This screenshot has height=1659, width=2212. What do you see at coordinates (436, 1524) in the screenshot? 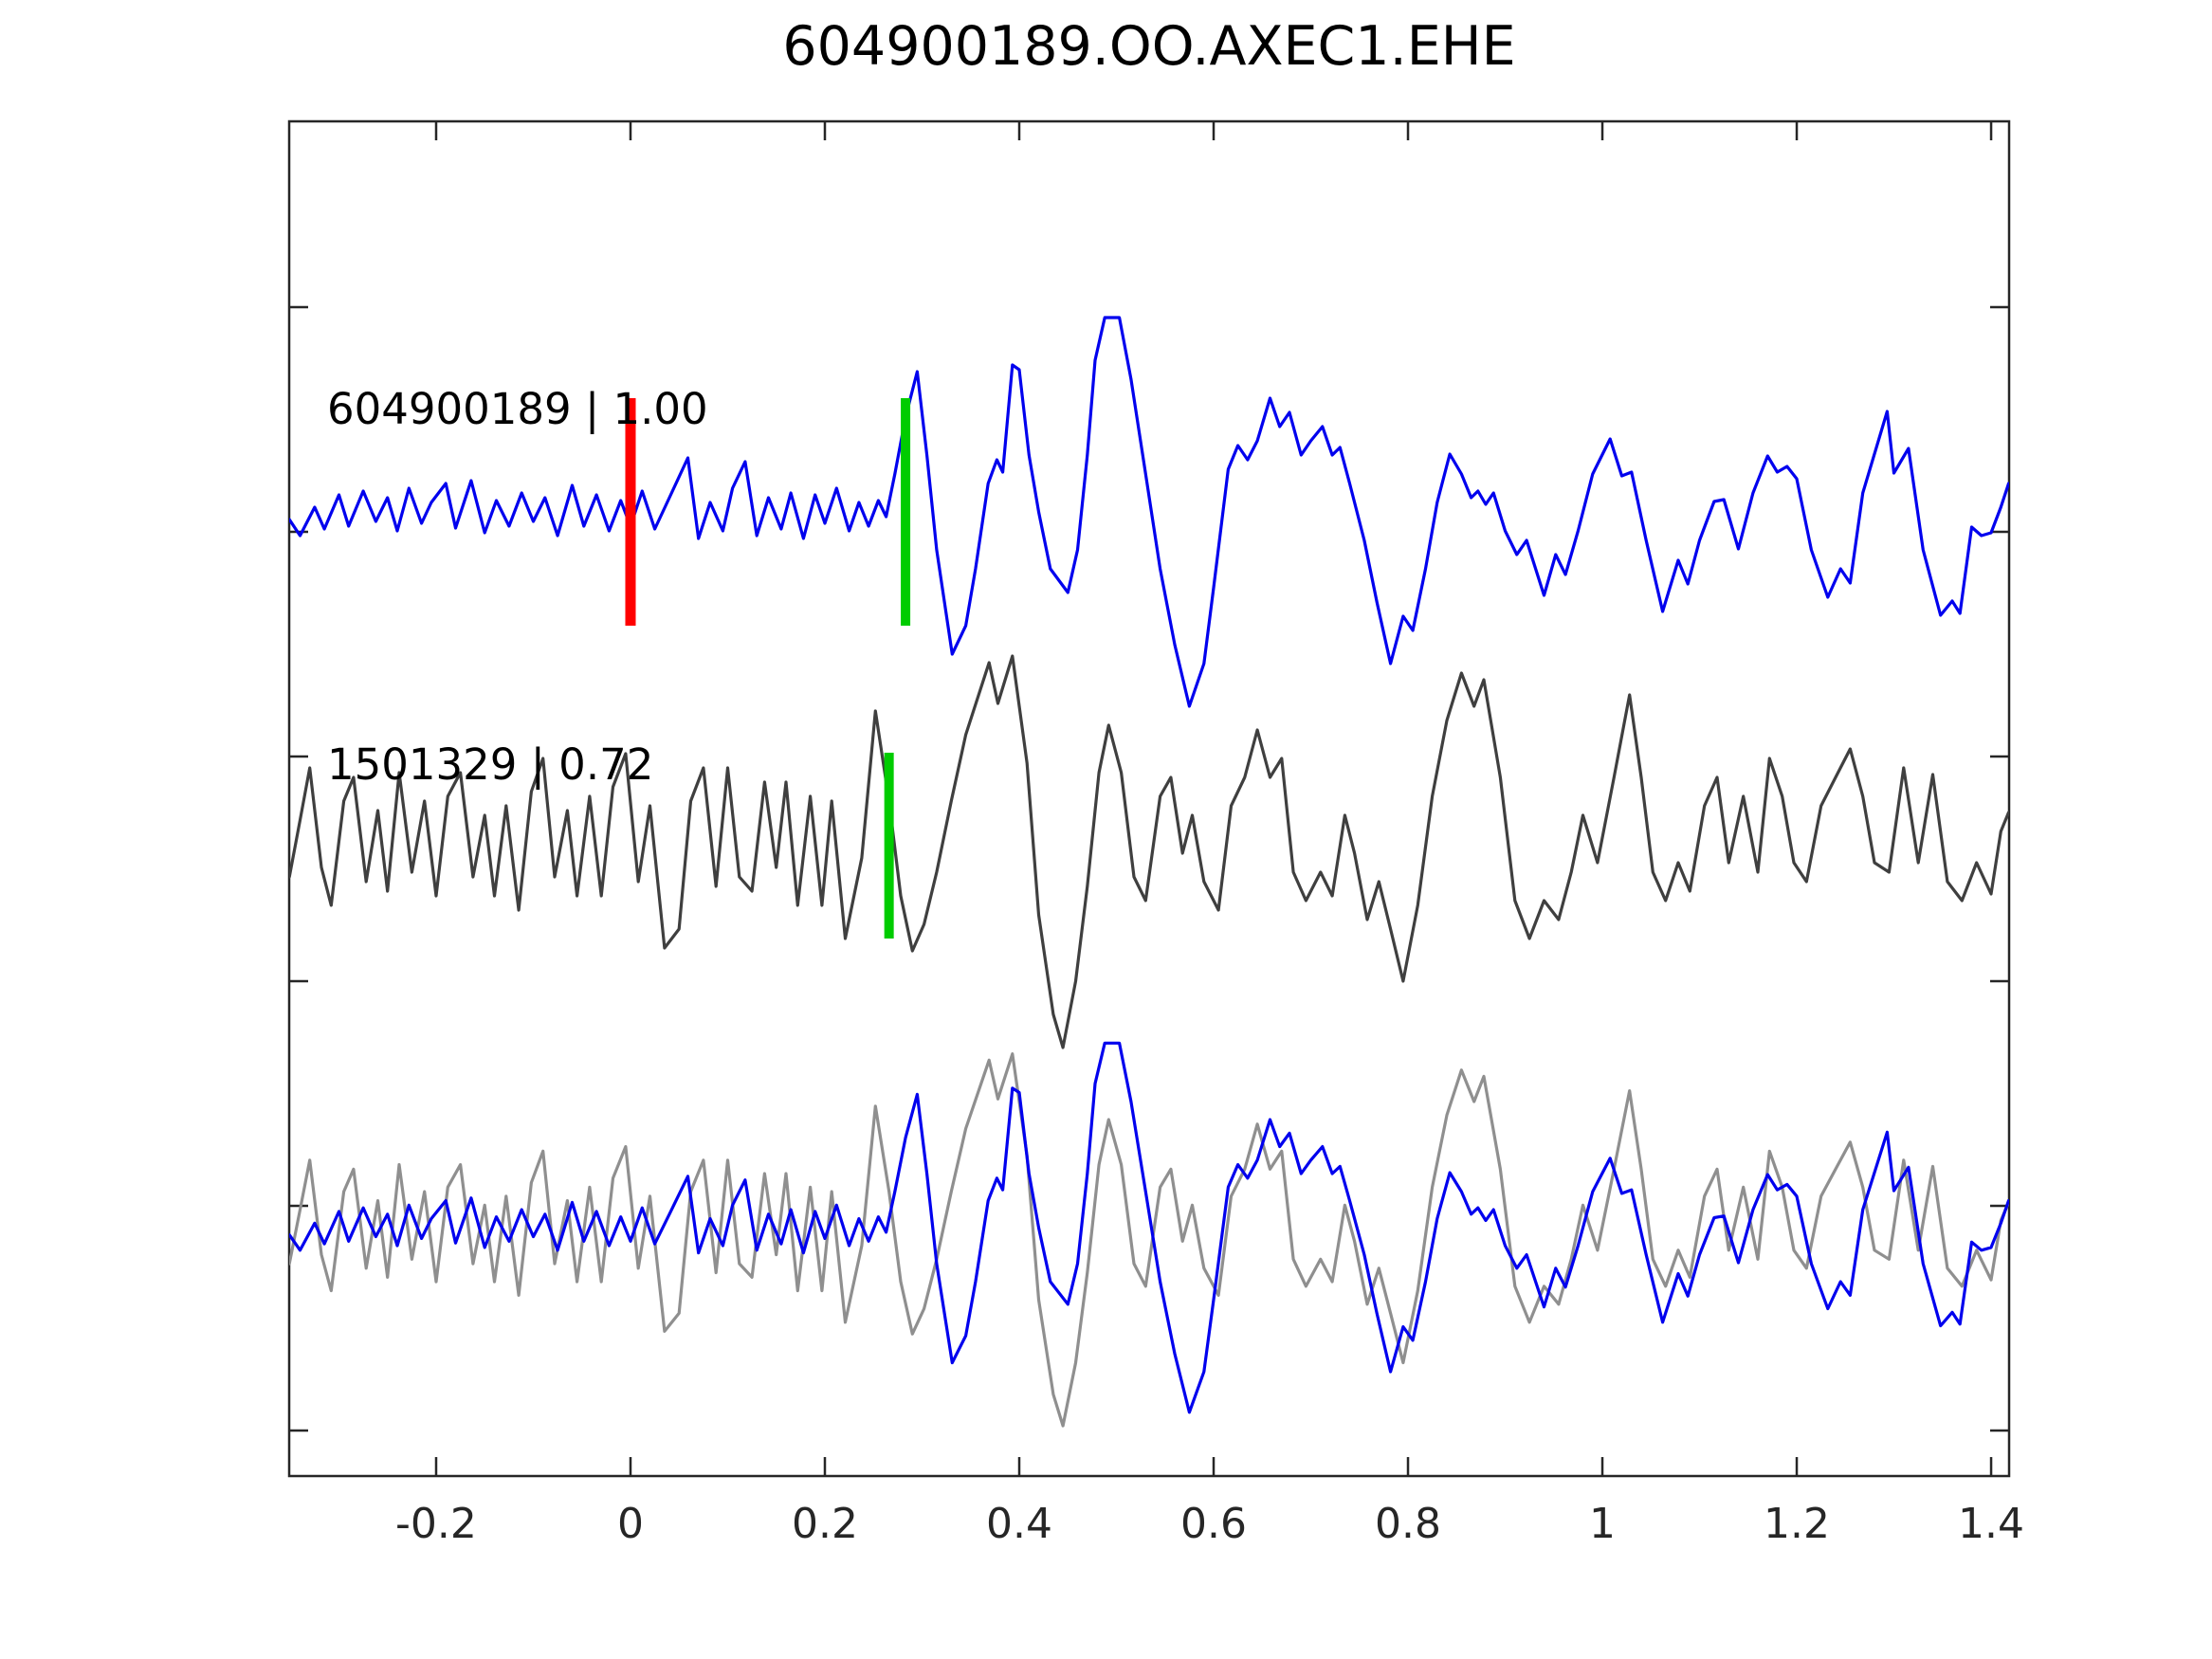
I see `x-tick-label: -0.2` at bounding box center [436, 1524].